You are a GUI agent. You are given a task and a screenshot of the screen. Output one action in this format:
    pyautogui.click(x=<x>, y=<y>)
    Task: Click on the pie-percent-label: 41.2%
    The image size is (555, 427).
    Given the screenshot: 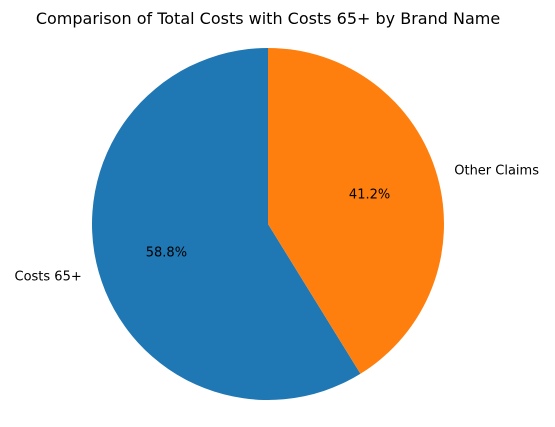 What is the action you would take?
    pyautogui.click(x=369, y=195)
    